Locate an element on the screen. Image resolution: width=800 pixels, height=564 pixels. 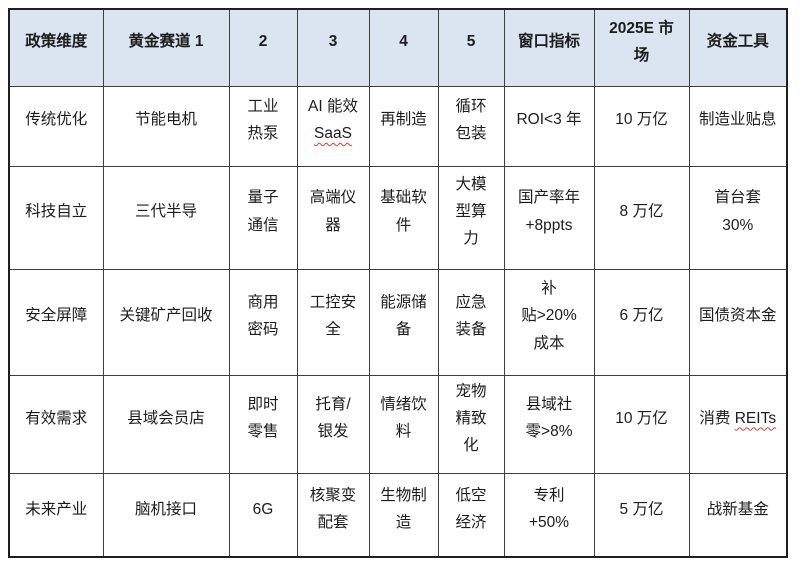
table-cell-r0-c2: 工业 热泵 is located at coordinates (263, 126).